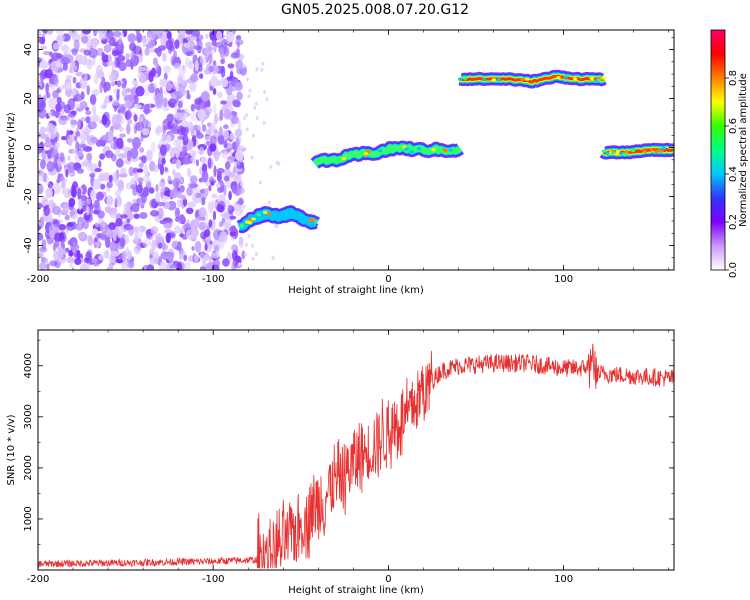  What do you see at coordinates (28, 98) in the screenshot?
I see `y-tick-label: 20` at bounding box center [28, 98].